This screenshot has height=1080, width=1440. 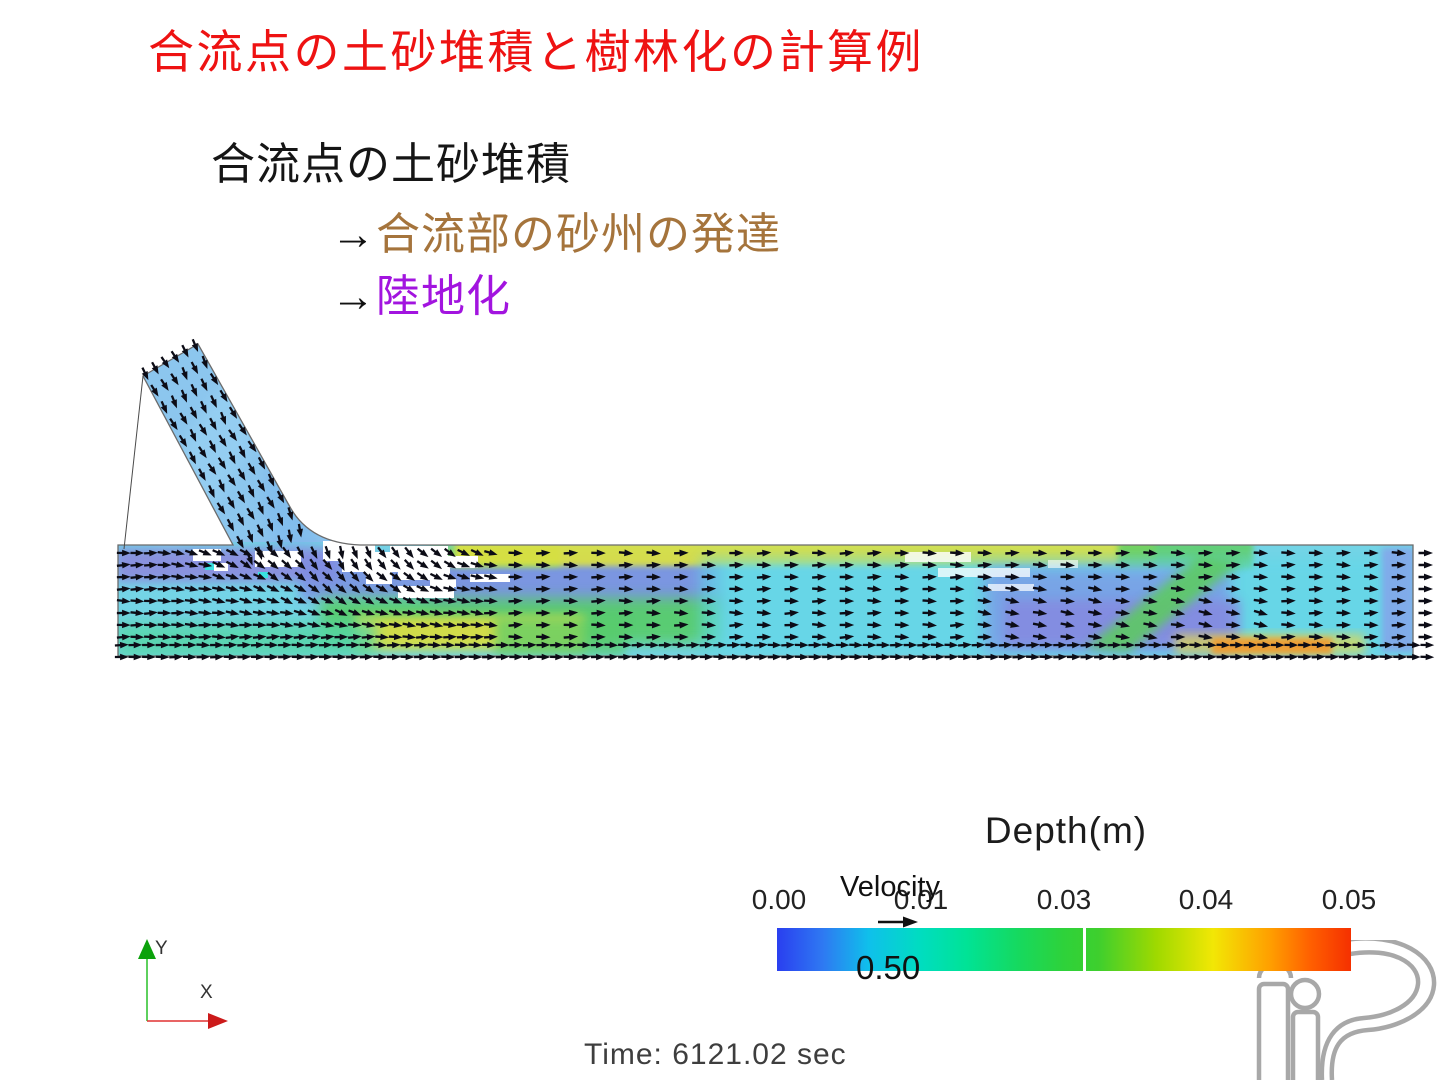 I want to click on depth-legend-title: Depth(m), so click(x=1066, y=830).